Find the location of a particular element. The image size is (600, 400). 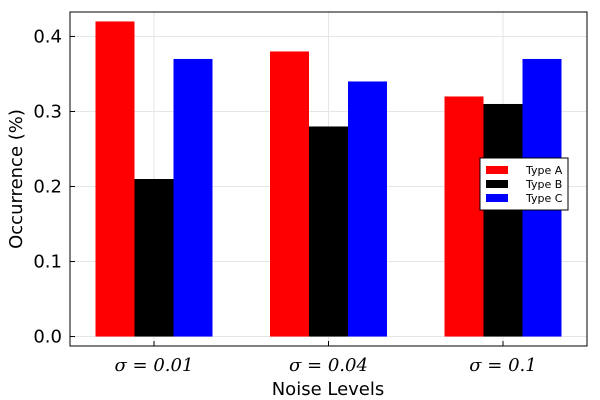

y-tick-label: 0.3 is located at coordinates (47, 111).